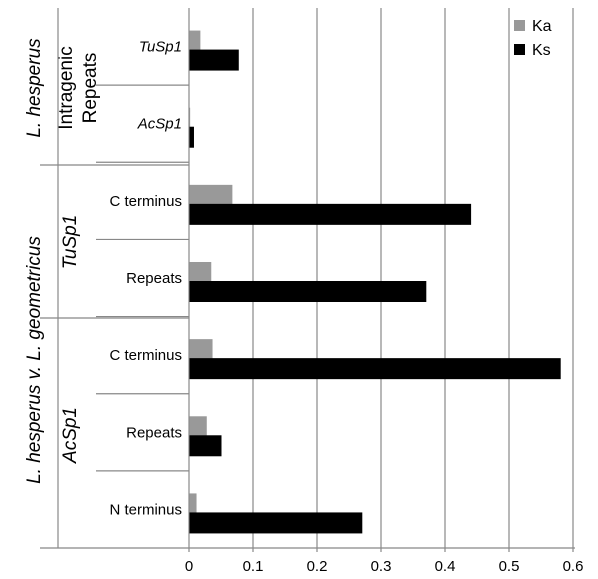 The width and height of the screenshot is (598, 579). Describe the element at coordinates (160, 47) in the screenshot. I see `category-label: TuSp1` at that location.